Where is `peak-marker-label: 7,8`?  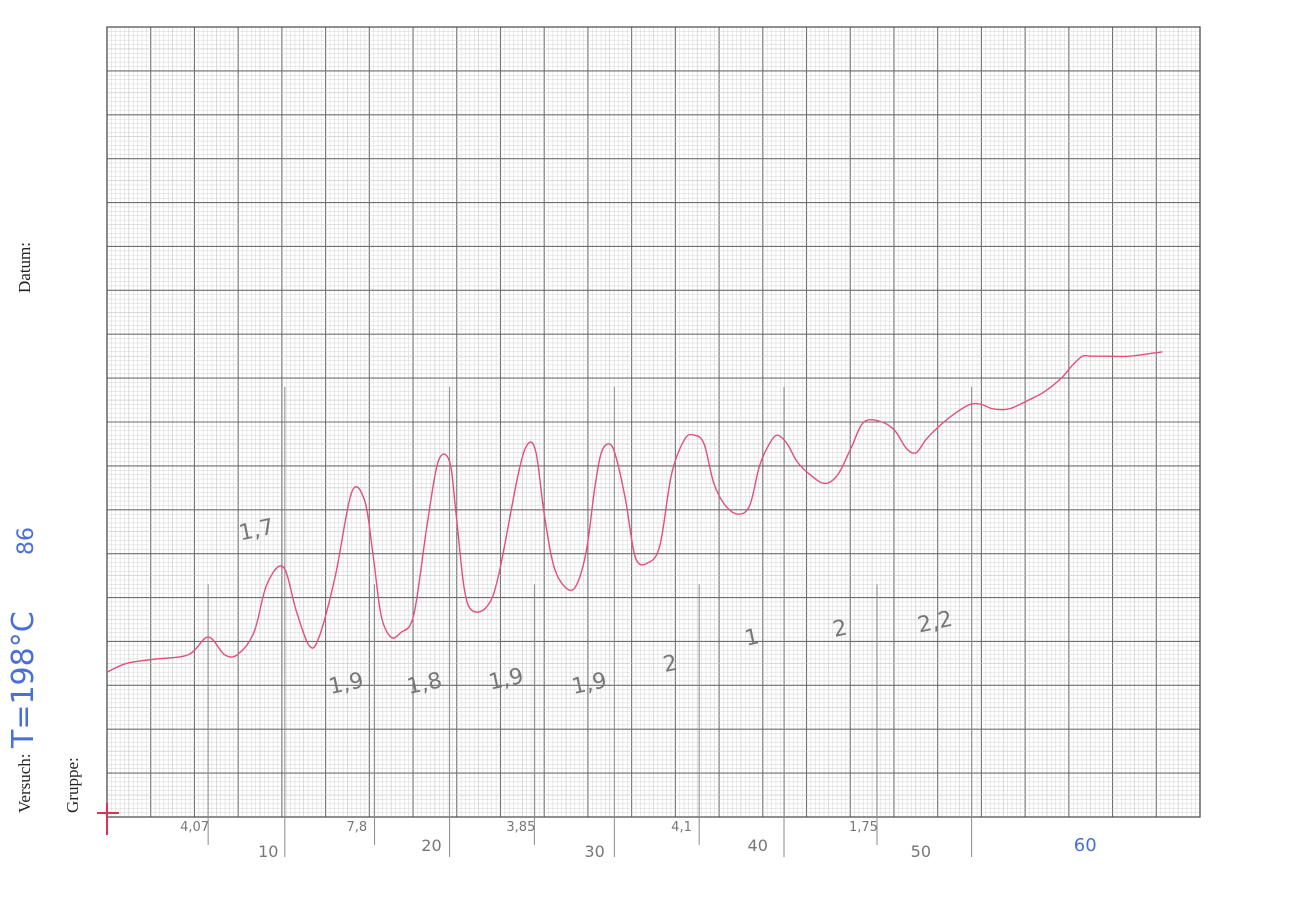
peak-marker-label: 7,8 is located at coordinates (357, 827).